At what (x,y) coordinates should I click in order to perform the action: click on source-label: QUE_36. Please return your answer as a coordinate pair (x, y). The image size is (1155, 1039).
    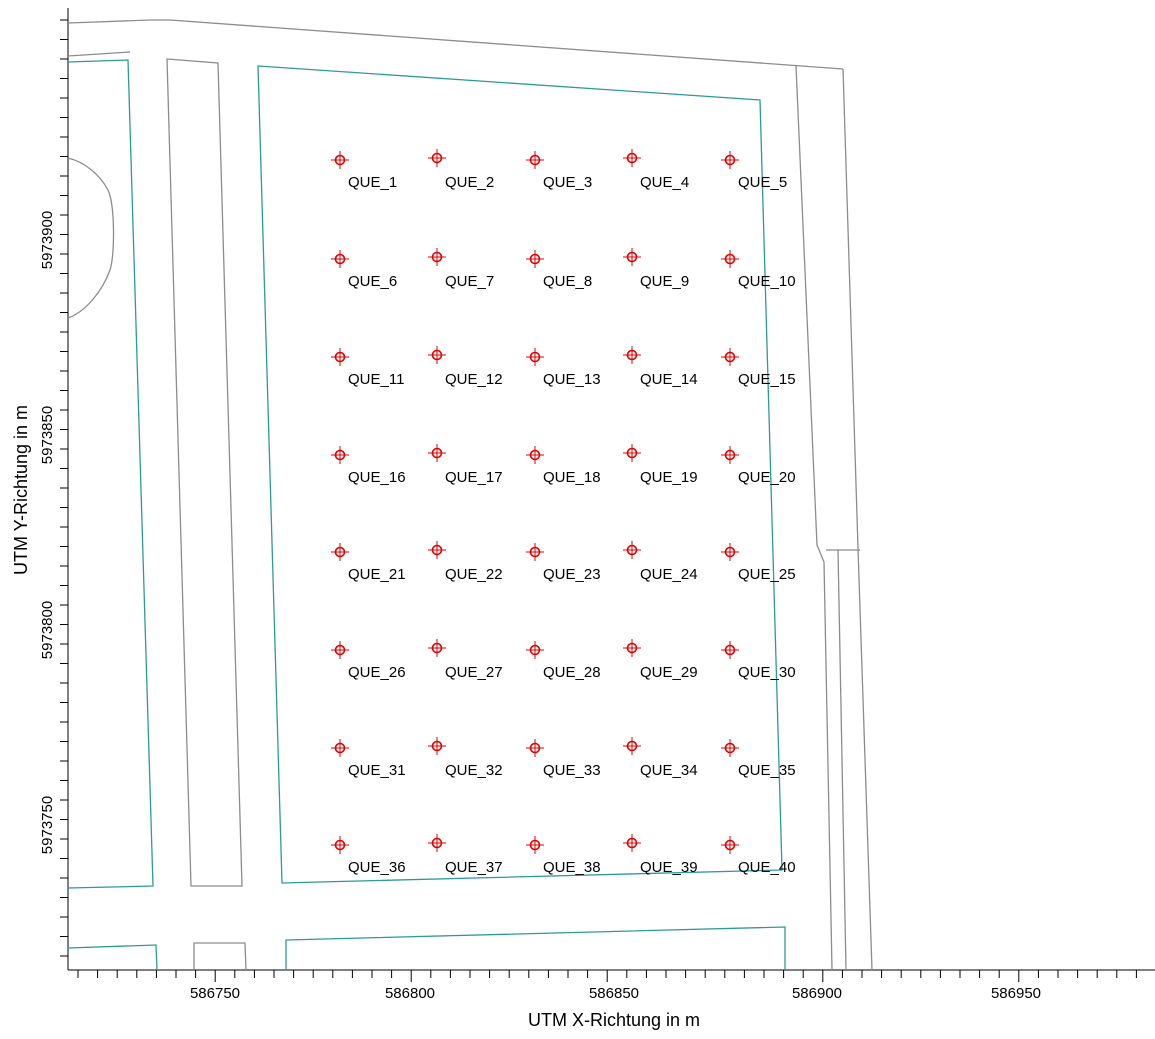
    Looking at the image, I should click on (377, 867).